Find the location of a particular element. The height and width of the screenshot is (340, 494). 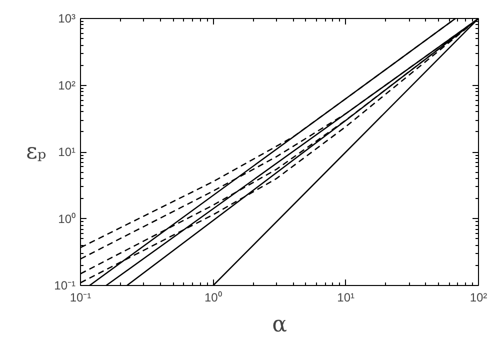

y-tick-label: 10² is located at coordinates (67, 85).